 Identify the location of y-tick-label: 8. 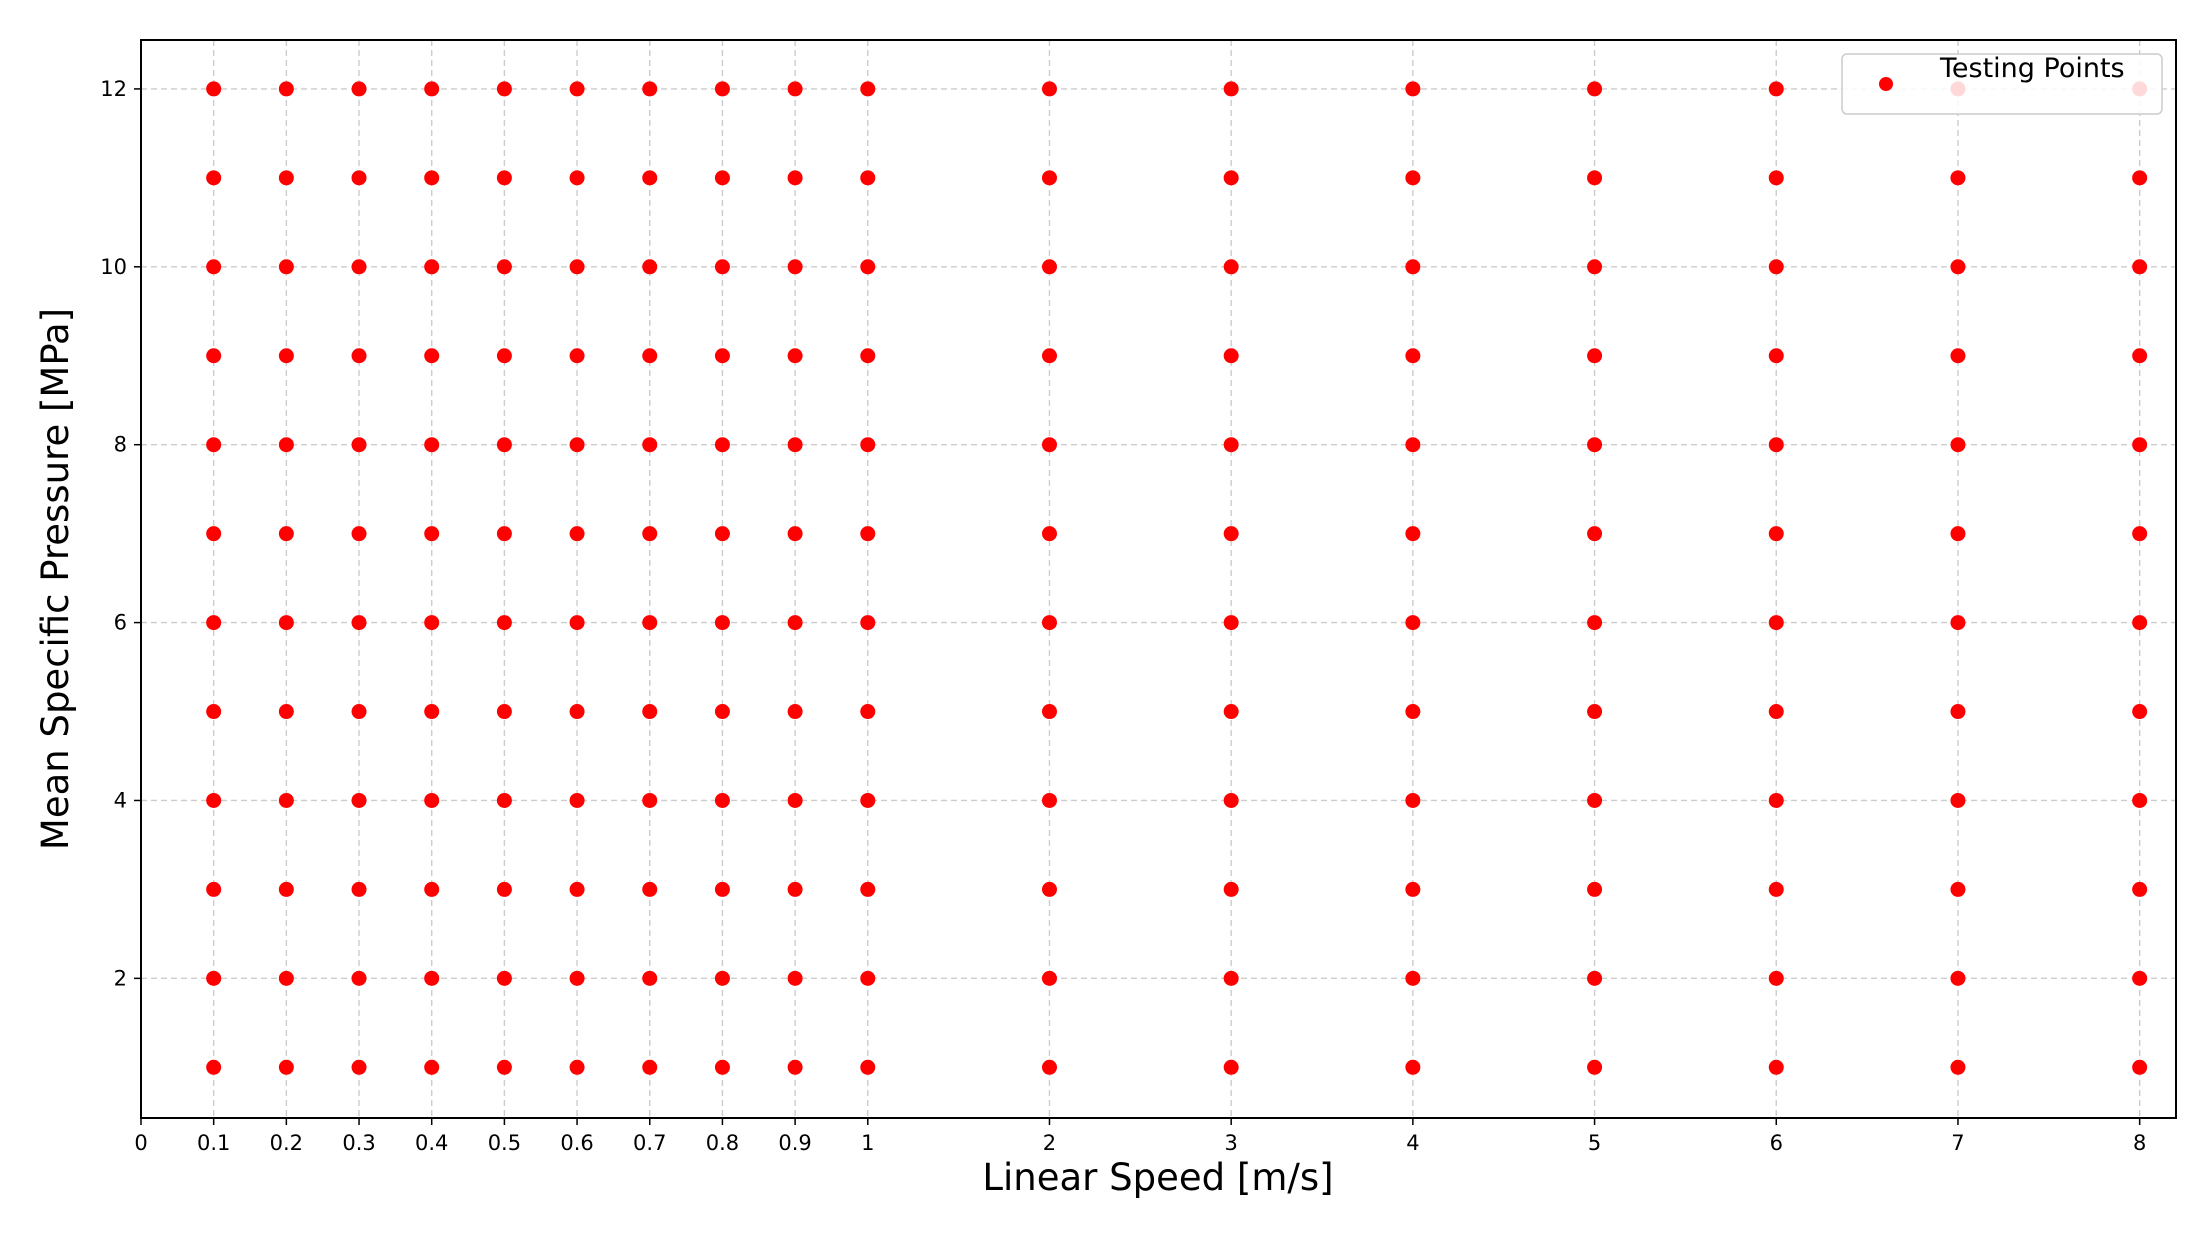
(120, 445).